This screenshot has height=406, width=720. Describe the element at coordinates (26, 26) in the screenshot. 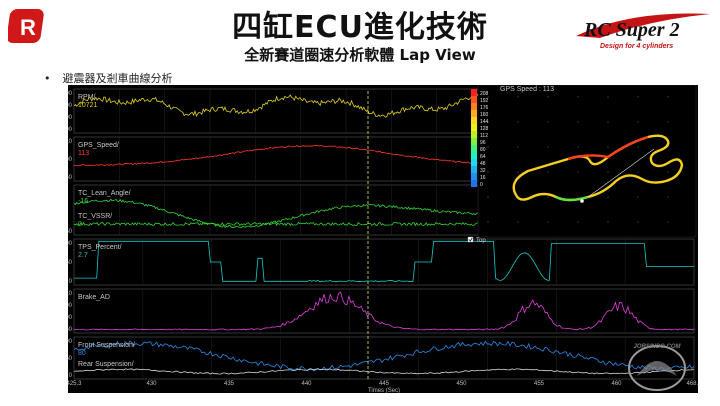

I see `brand-logo-left: R` at that location.